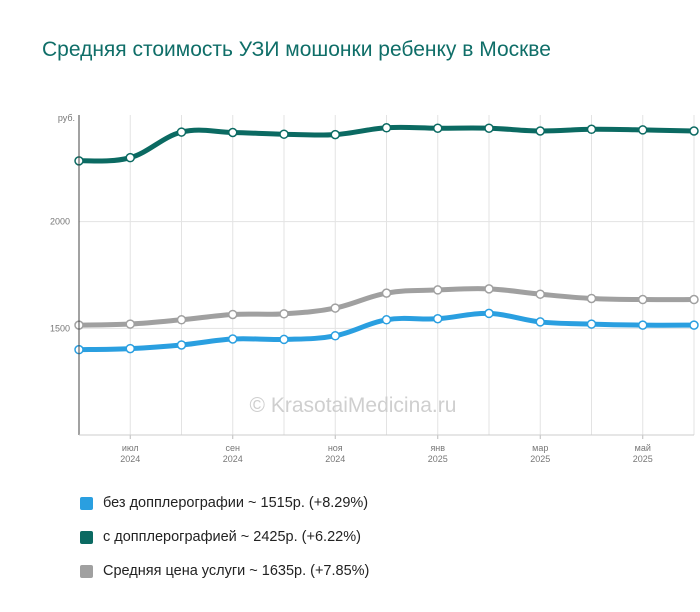 The width and height of the screenshot is (700, 612). I want to click on legend-label: с допплерографией ~ 2425р. (+6.22%), so click(232, 537).